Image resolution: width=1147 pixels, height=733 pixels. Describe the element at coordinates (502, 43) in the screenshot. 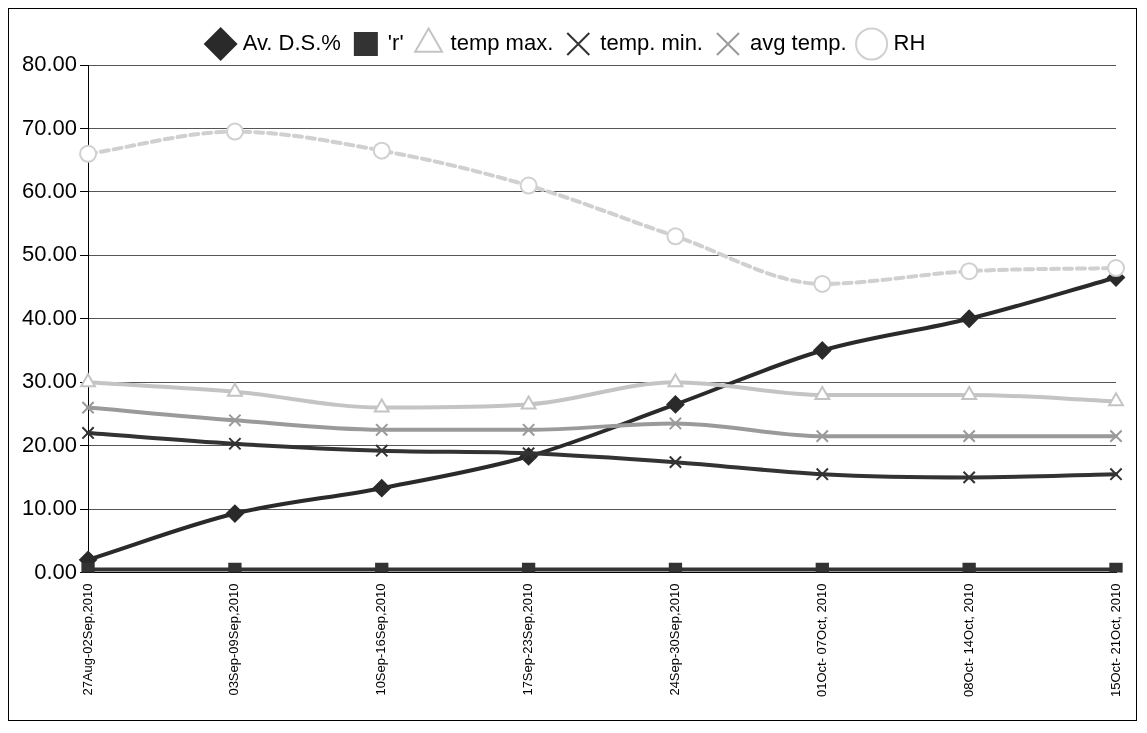

I see `legend-label: temp max.` at that location.